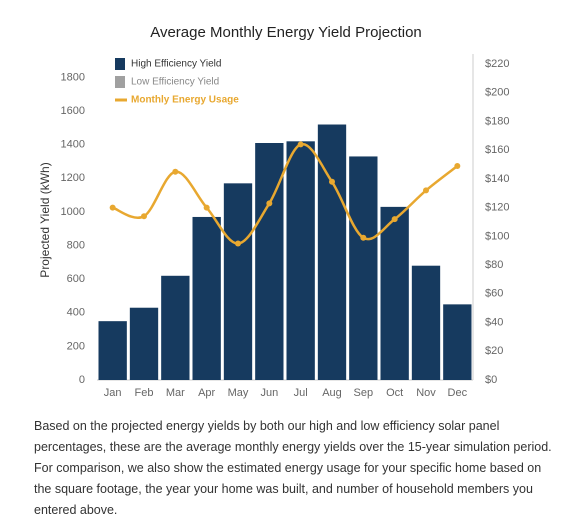  I want to click on legend-label: Low Efficiency Yield, so click(175, 82).